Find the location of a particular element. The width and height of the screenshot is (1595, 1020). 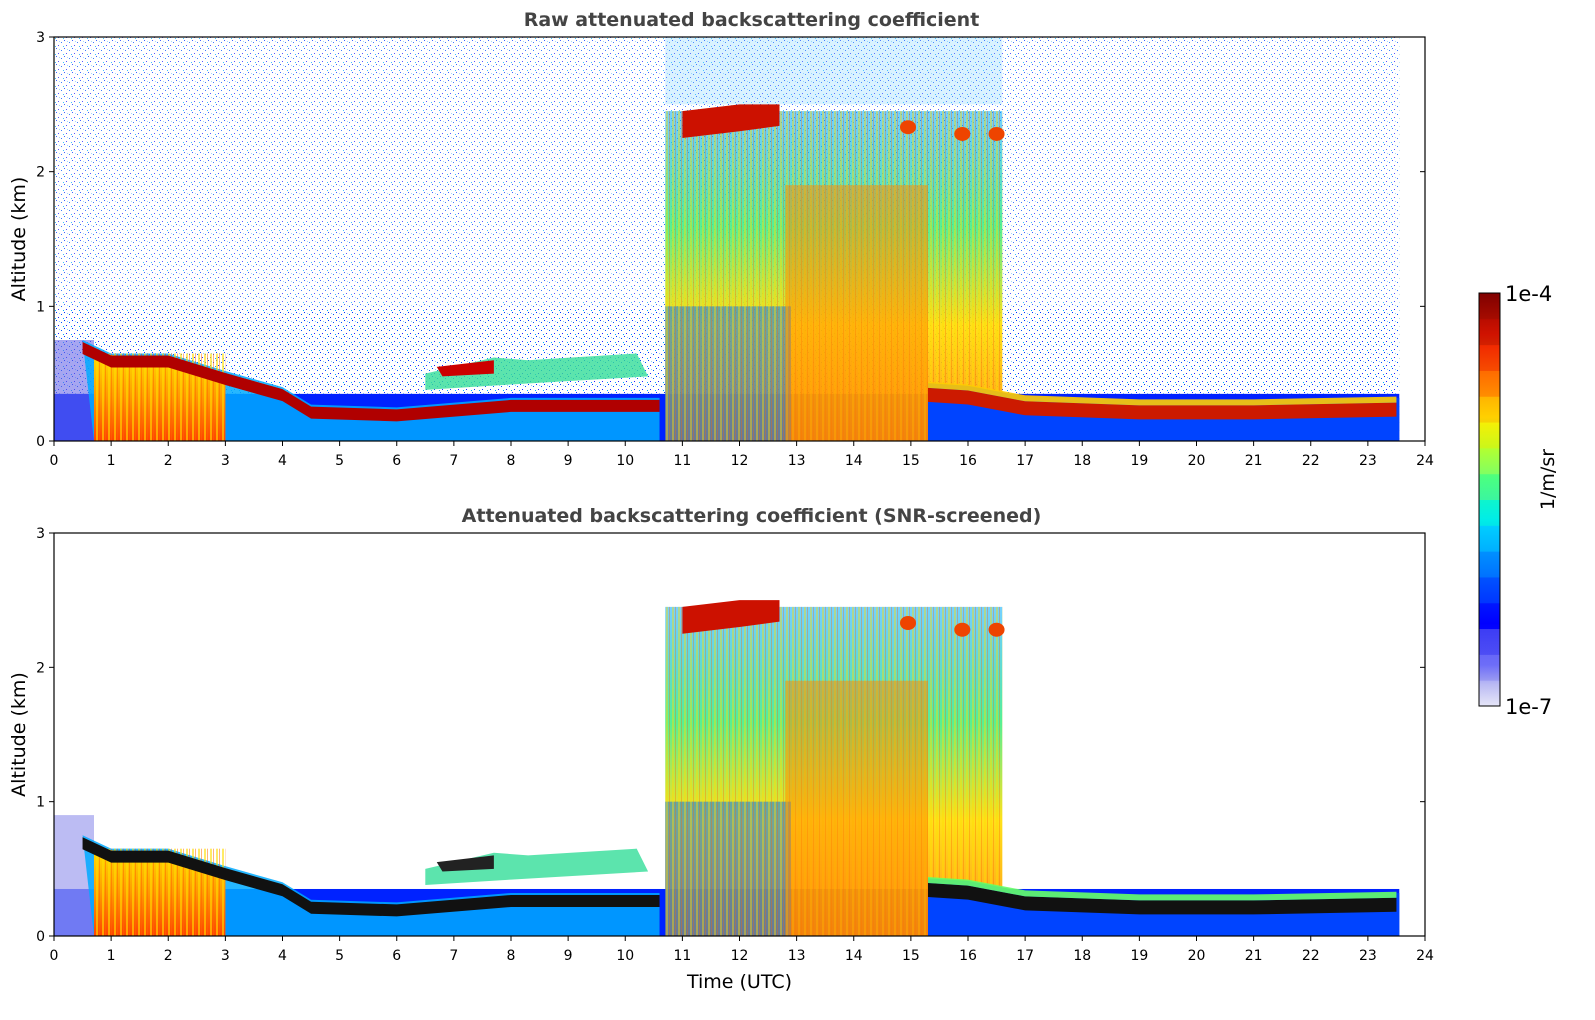

colorbar-max-label: 1e-4 is located at coordinates (1528, 294).